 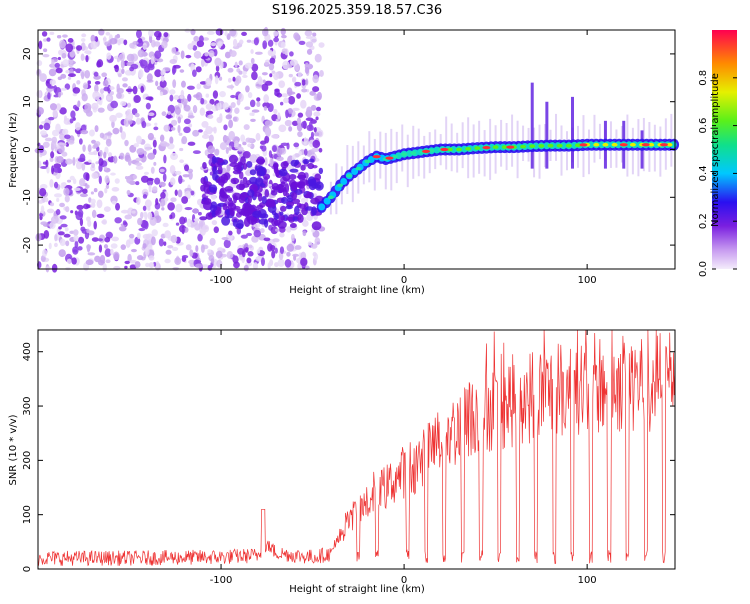 What do you see at coordinates (703, 78) in the screenshot?
I see `colorbar-tick-label: 0.8` at bounding box center [703, 78].